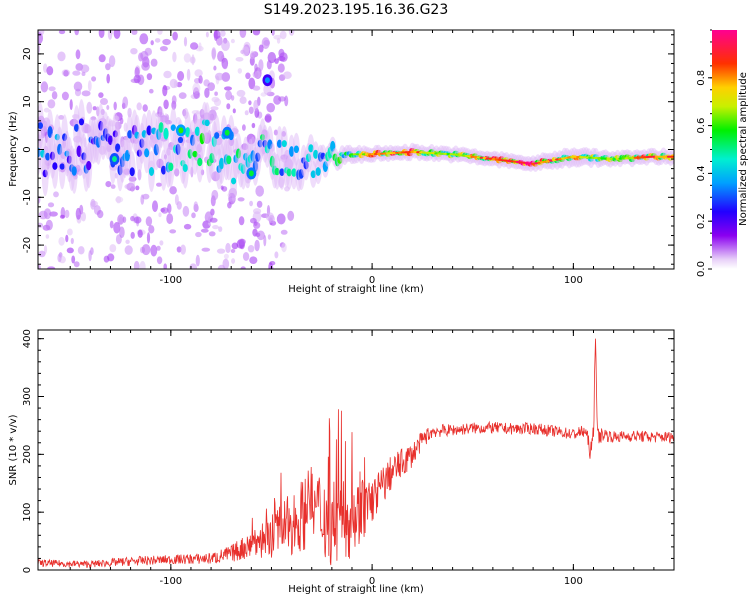 The image size is (750, 600). What do you see at coordinates (573, 581) in the screenshot?
I see `snr-x-tick-label: 100` at bounding box center [573, 581].